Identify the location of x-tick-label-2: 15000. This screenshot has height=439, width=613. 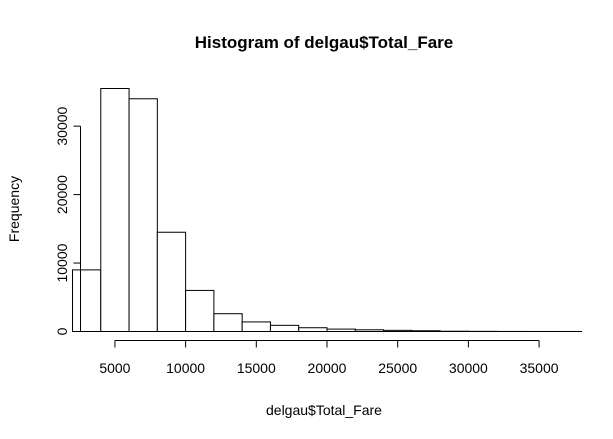
(256, 368).